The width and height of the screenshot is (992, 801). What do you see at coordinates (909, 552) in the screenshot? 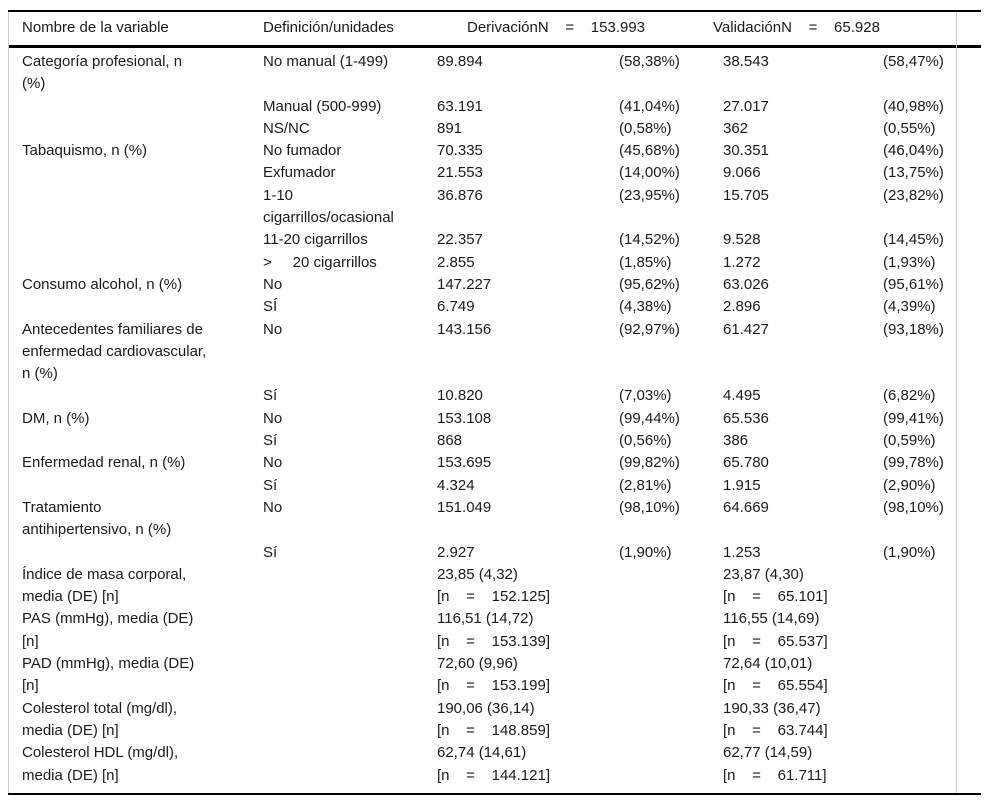
I see `cell-c6: (1,90%)` at bounding box center [909, 552].